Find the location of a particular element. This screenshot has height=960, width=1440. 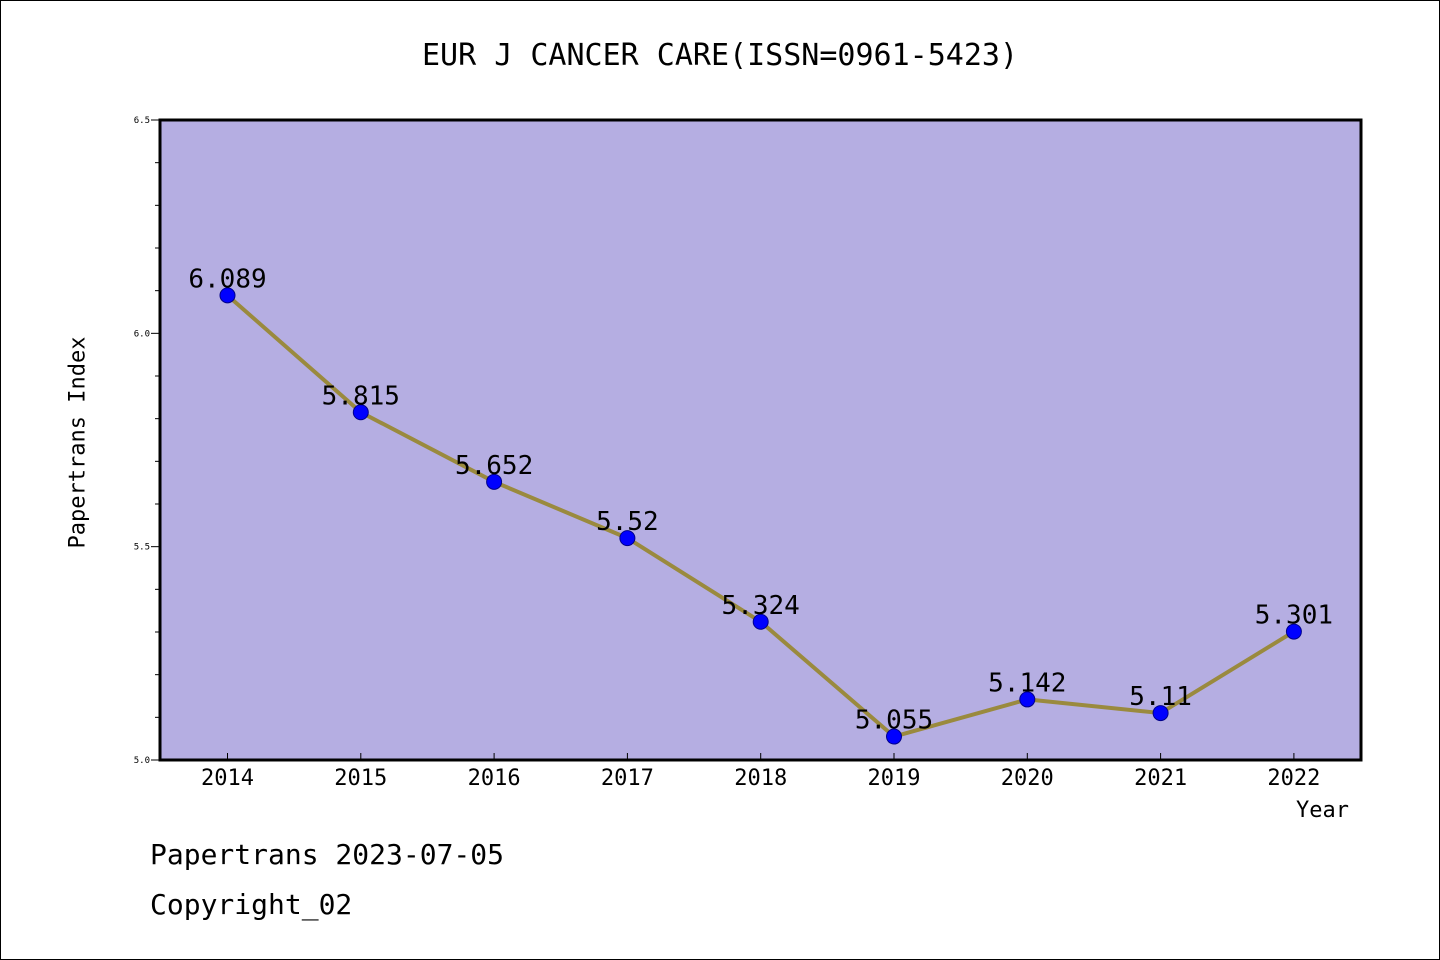

data-label: 5.52 is located at coordinates (627, 522).